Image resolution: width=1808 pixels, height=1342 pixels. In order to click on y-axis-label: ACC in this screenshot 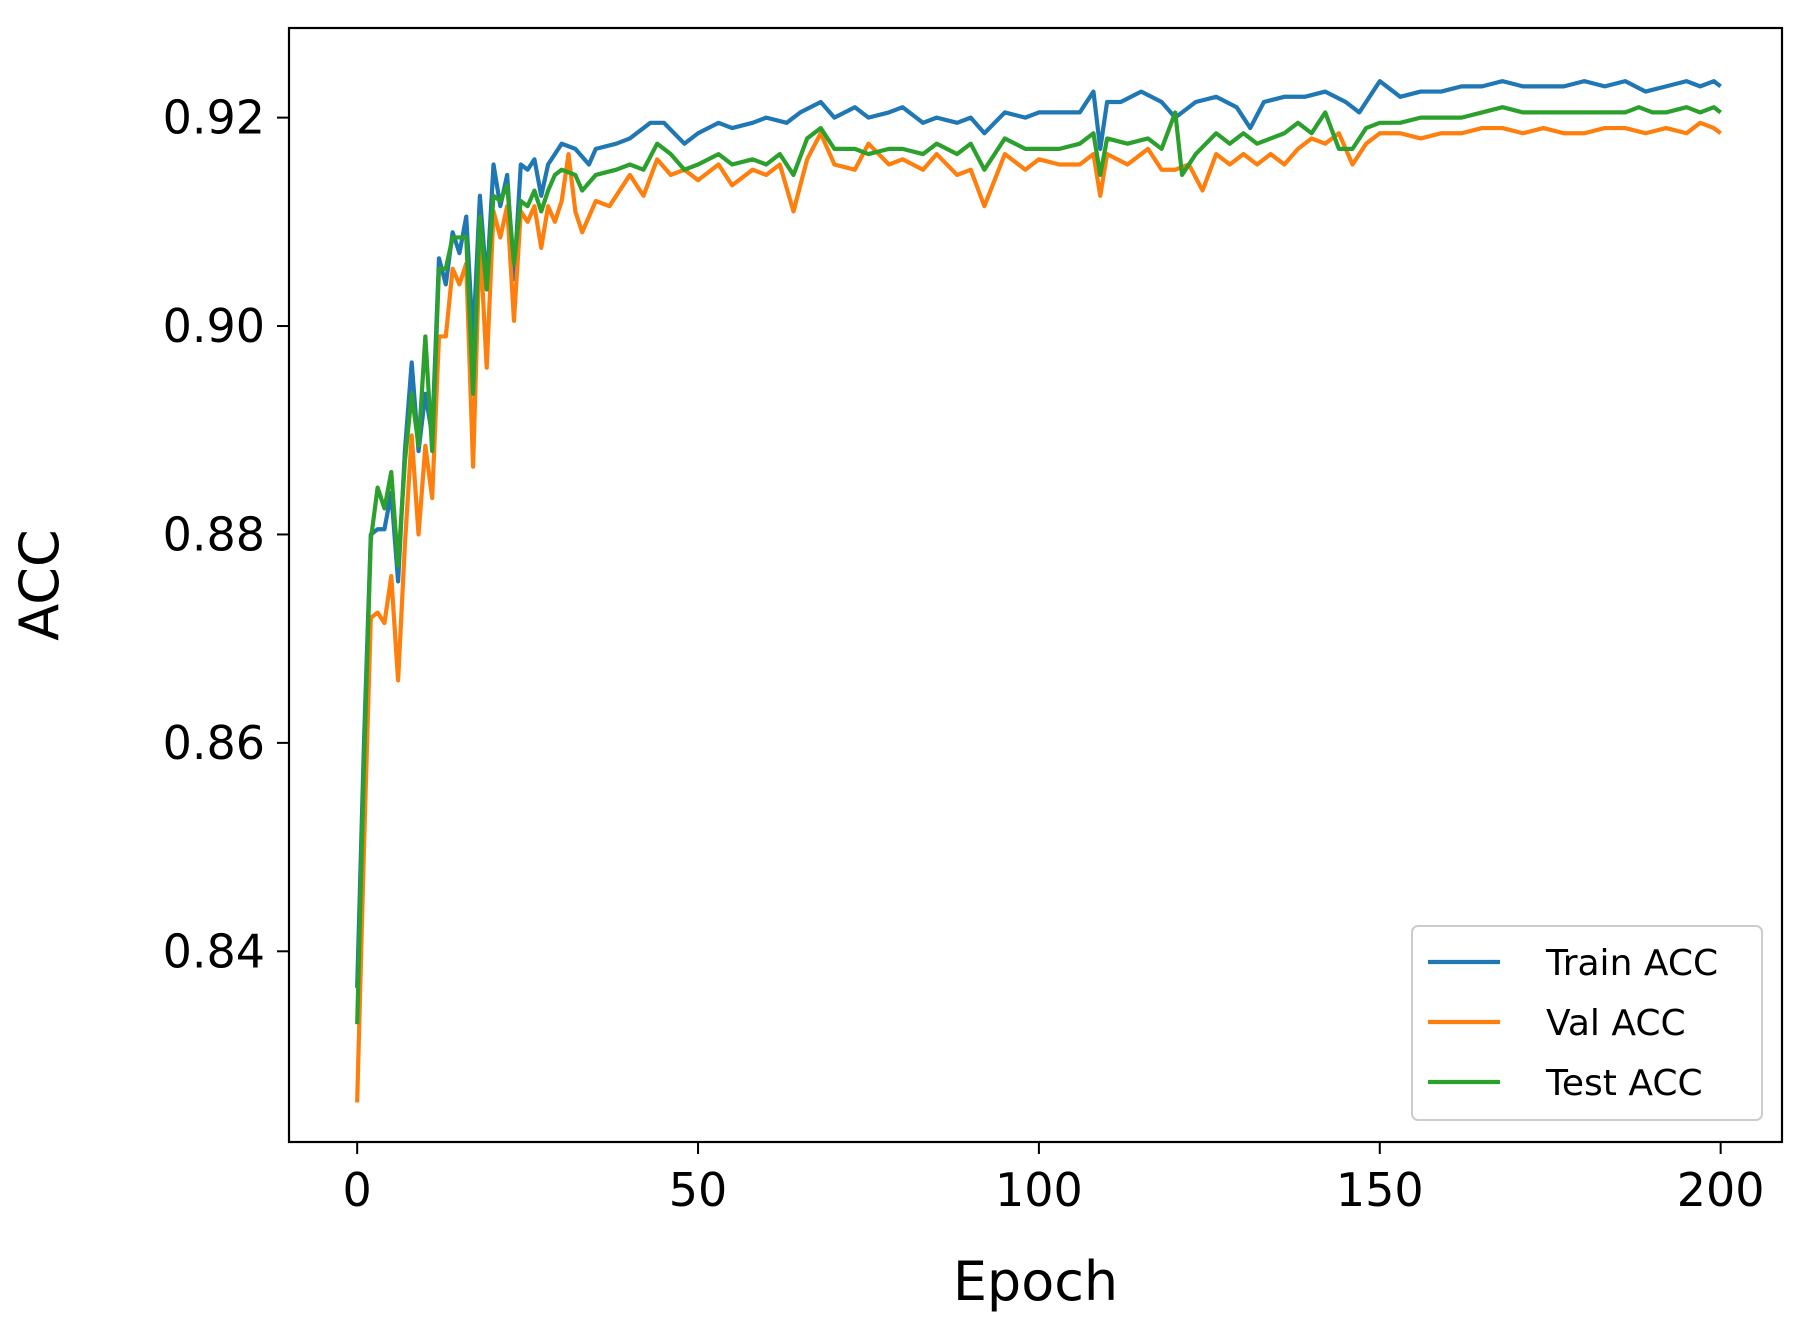, I will do `click(39, 584)`.